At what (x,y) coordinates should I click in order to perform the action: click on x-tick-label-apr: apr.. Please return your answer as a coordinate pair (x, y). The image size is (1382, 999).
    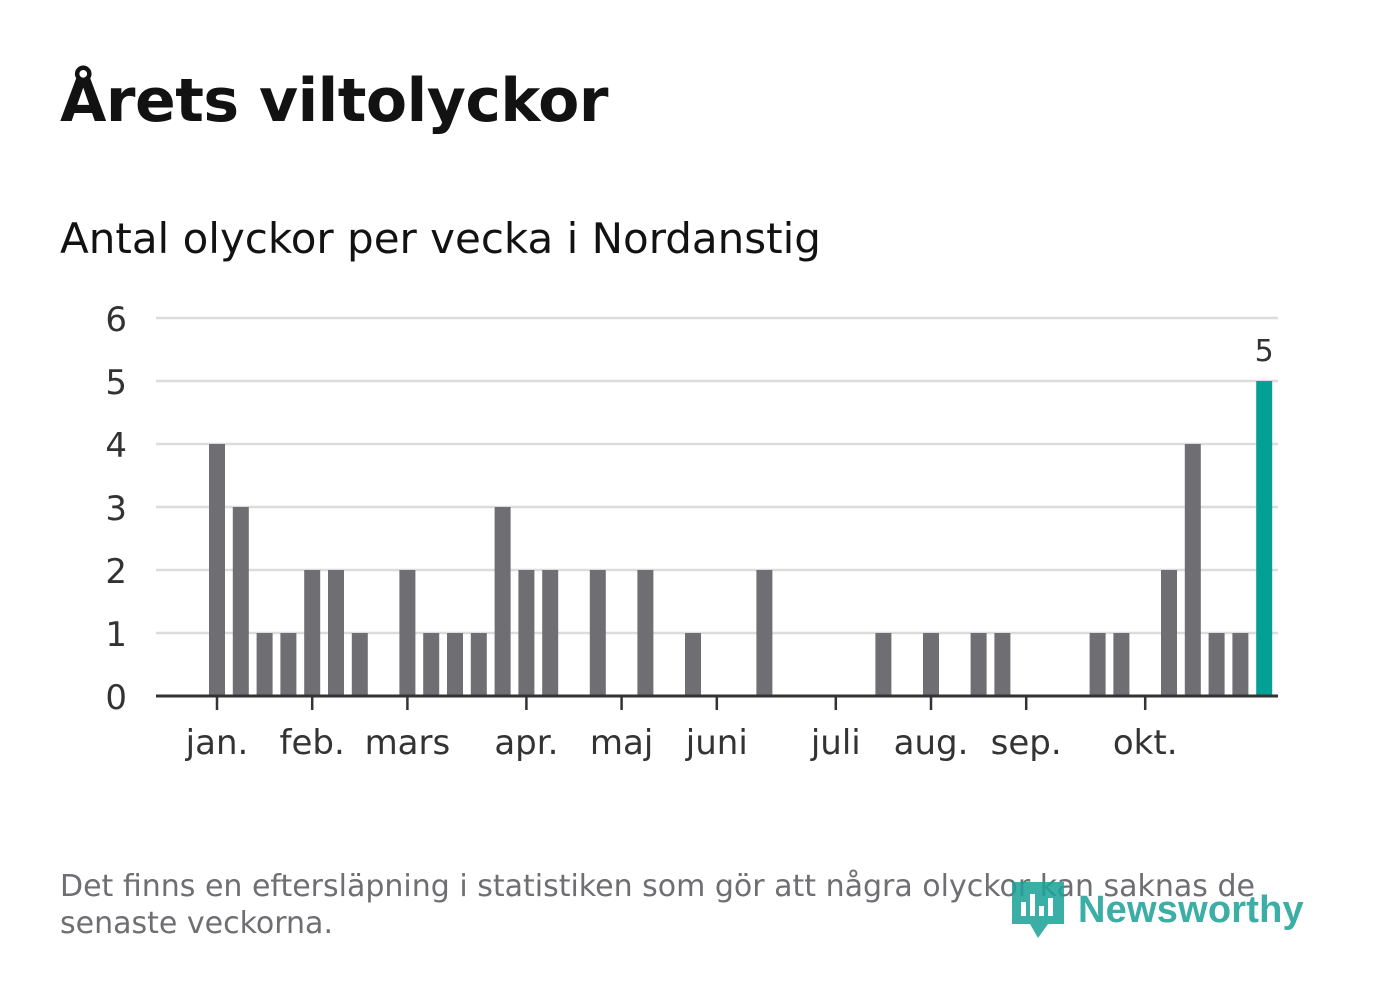
    Looking at the image, I should click on (526, 743).